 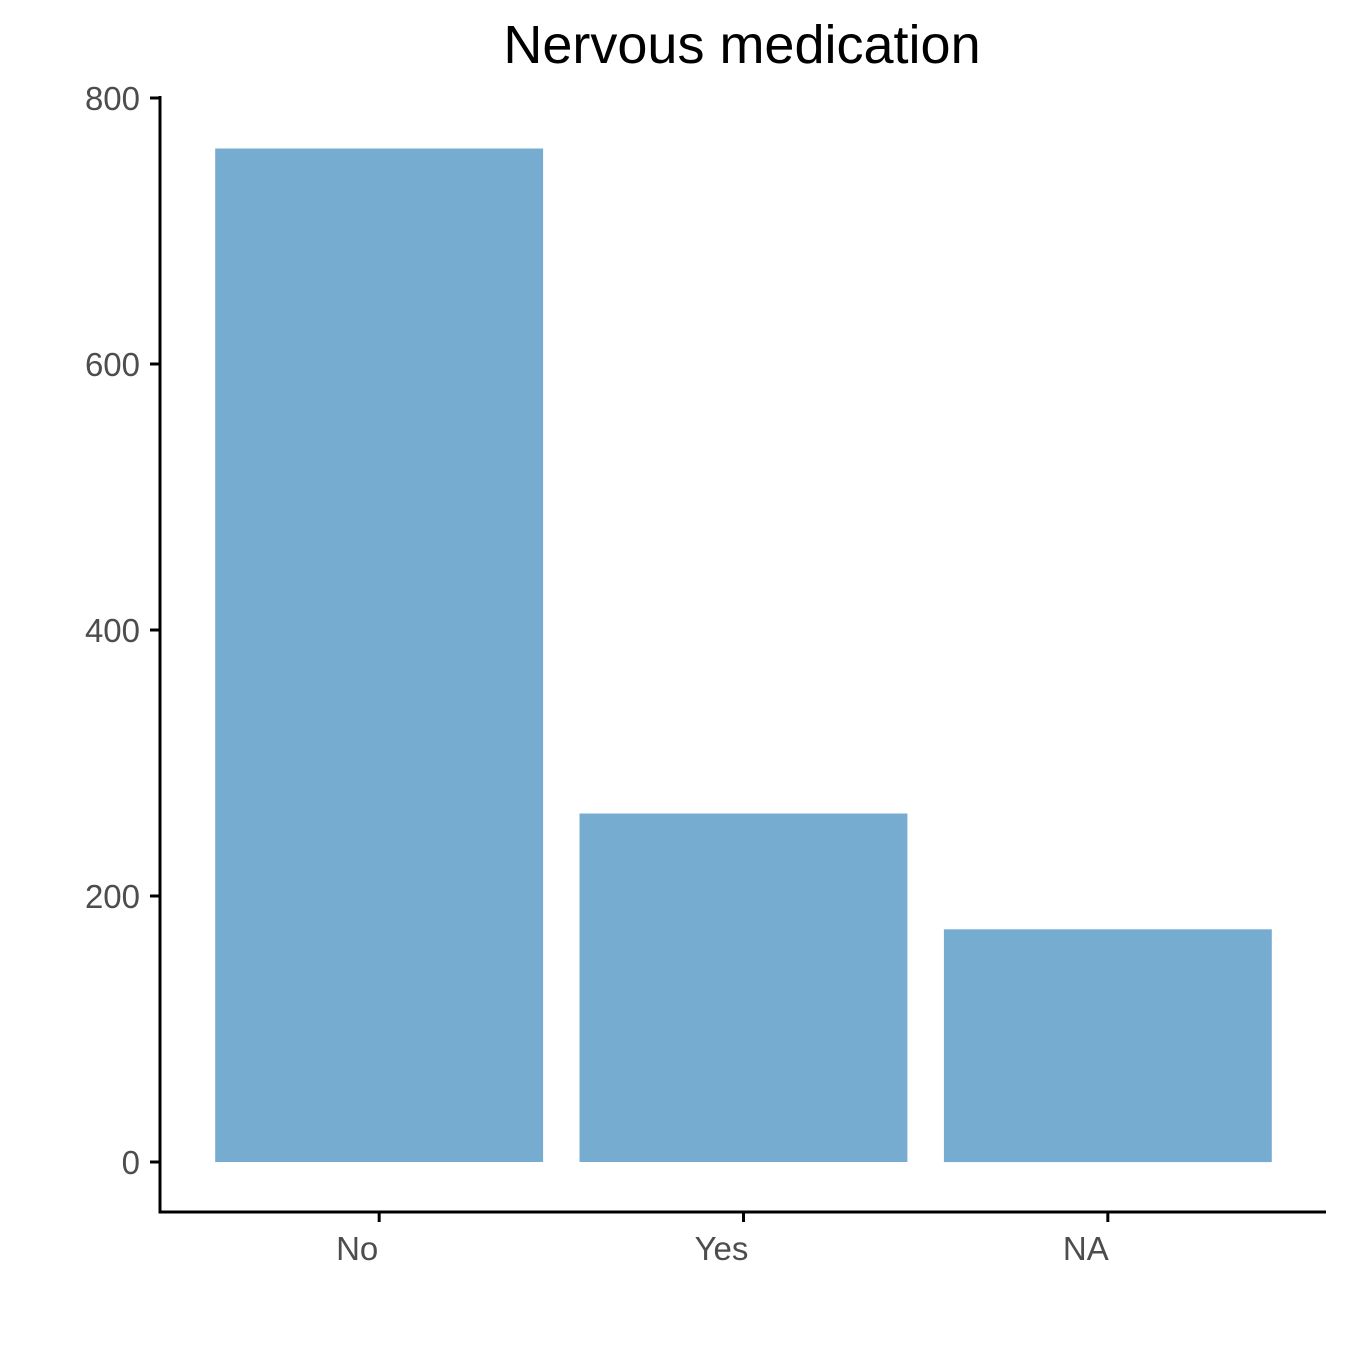 I want to click on bar-na, so click(x=1107, y=1046).